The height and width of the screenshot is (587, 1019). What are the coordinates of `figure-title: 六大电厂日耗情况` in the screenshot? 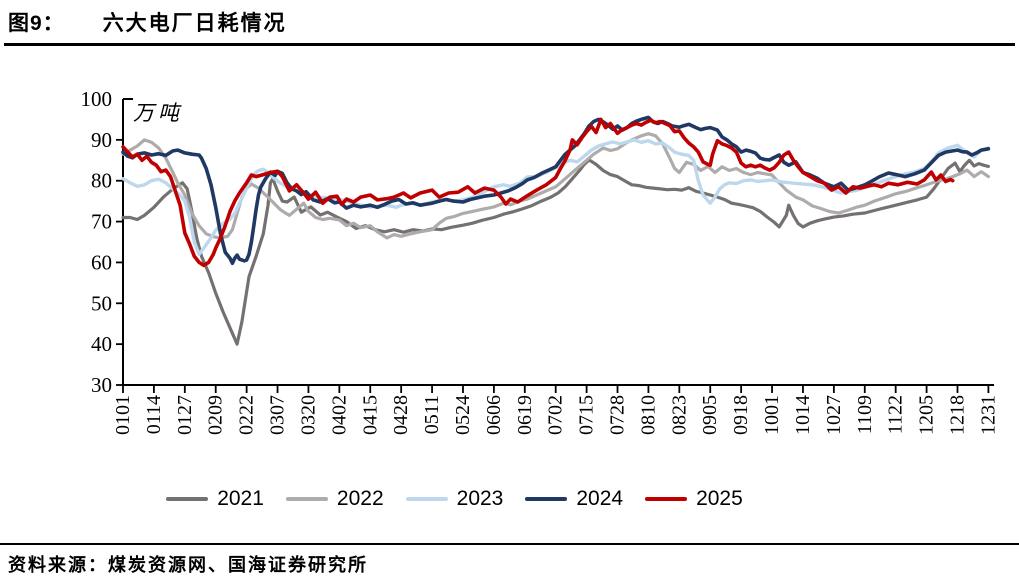 It's located at (194, 23).